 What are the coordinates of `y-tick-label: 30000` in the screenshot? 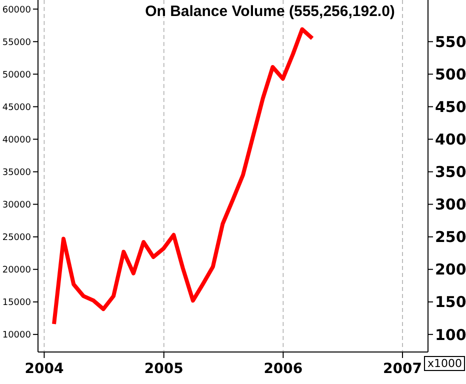 It's located at (17, 205).